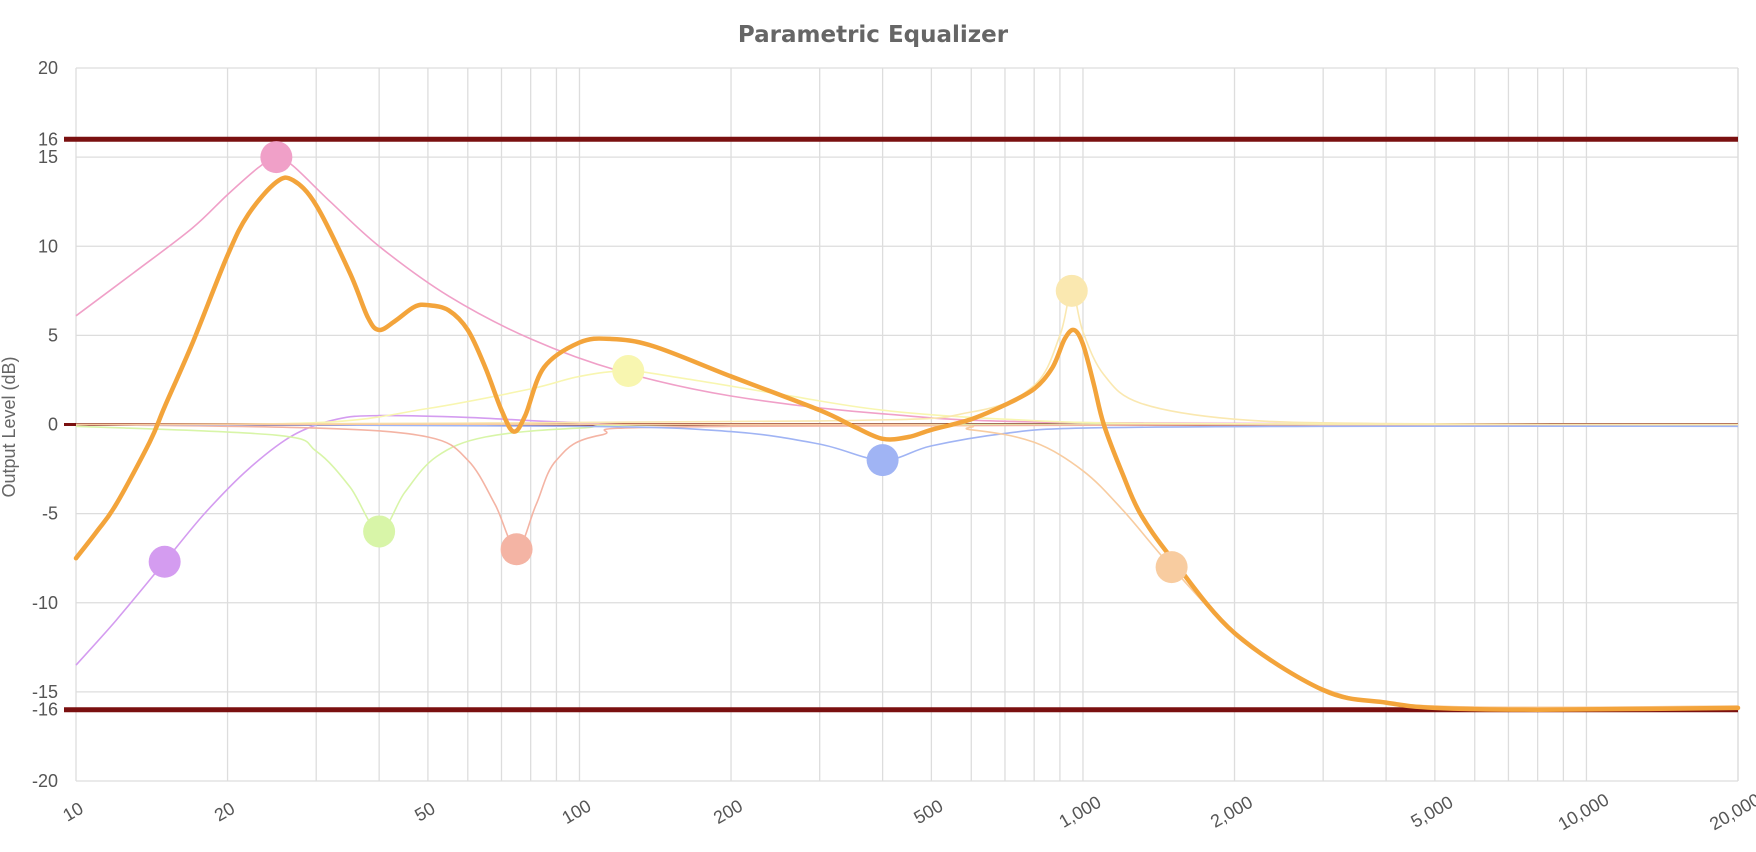 Image resolution: width=1756 pixels, height=852 pixels. I want to click on y-tick-label: 20, so click(48, 68).